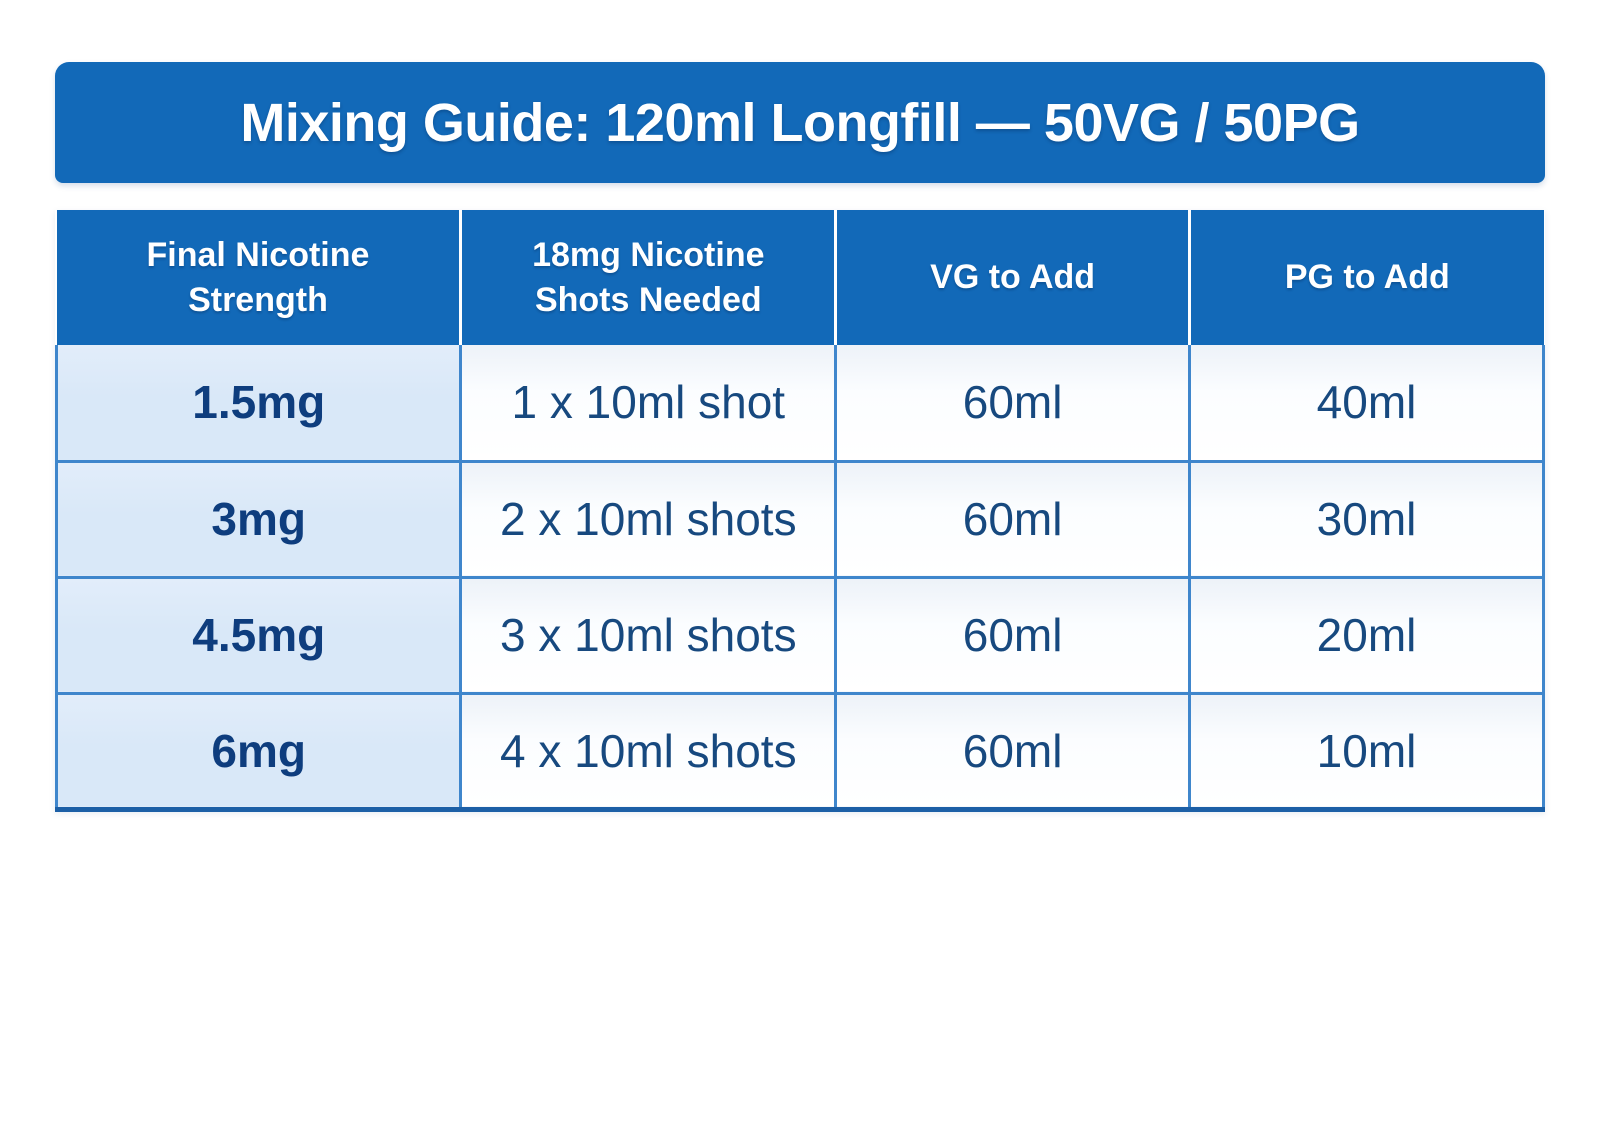 The height and width of the screenshot is (1128, 1600). I want to click on table-row: 6mg 4 x 10ml shots 60ml 10ml, so click(799, 751).